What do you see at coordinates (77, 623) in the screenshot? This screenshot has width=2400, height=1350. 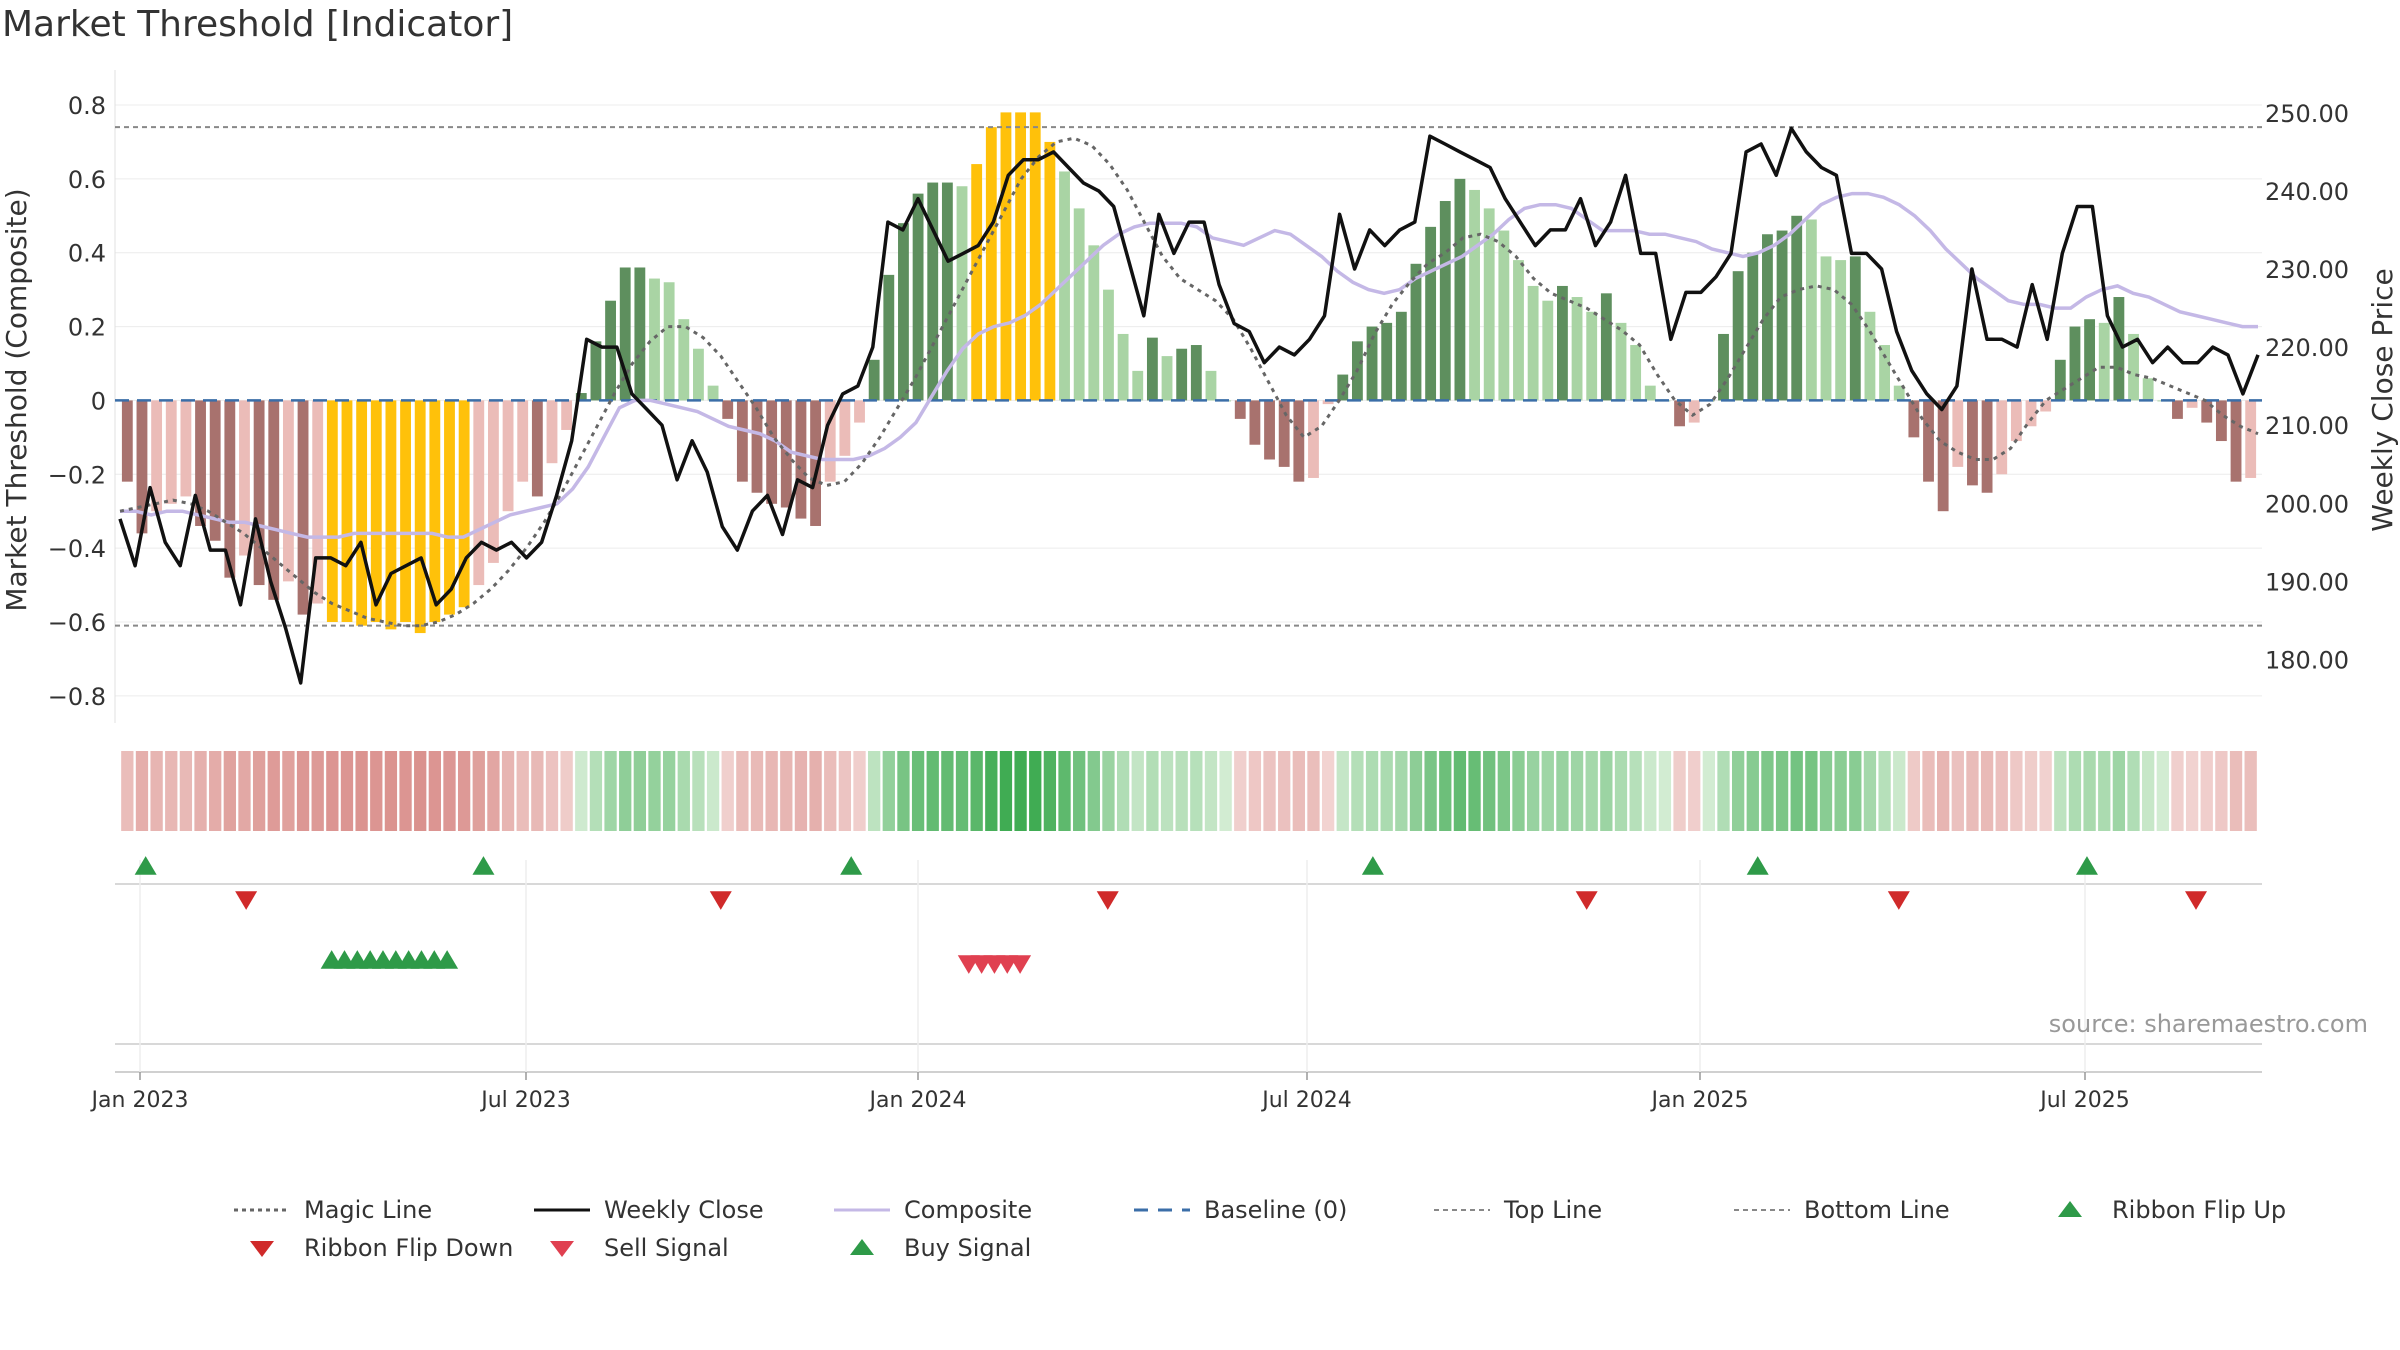 I see `y-tick-label: −0.6` at bounding box center [77, 623].